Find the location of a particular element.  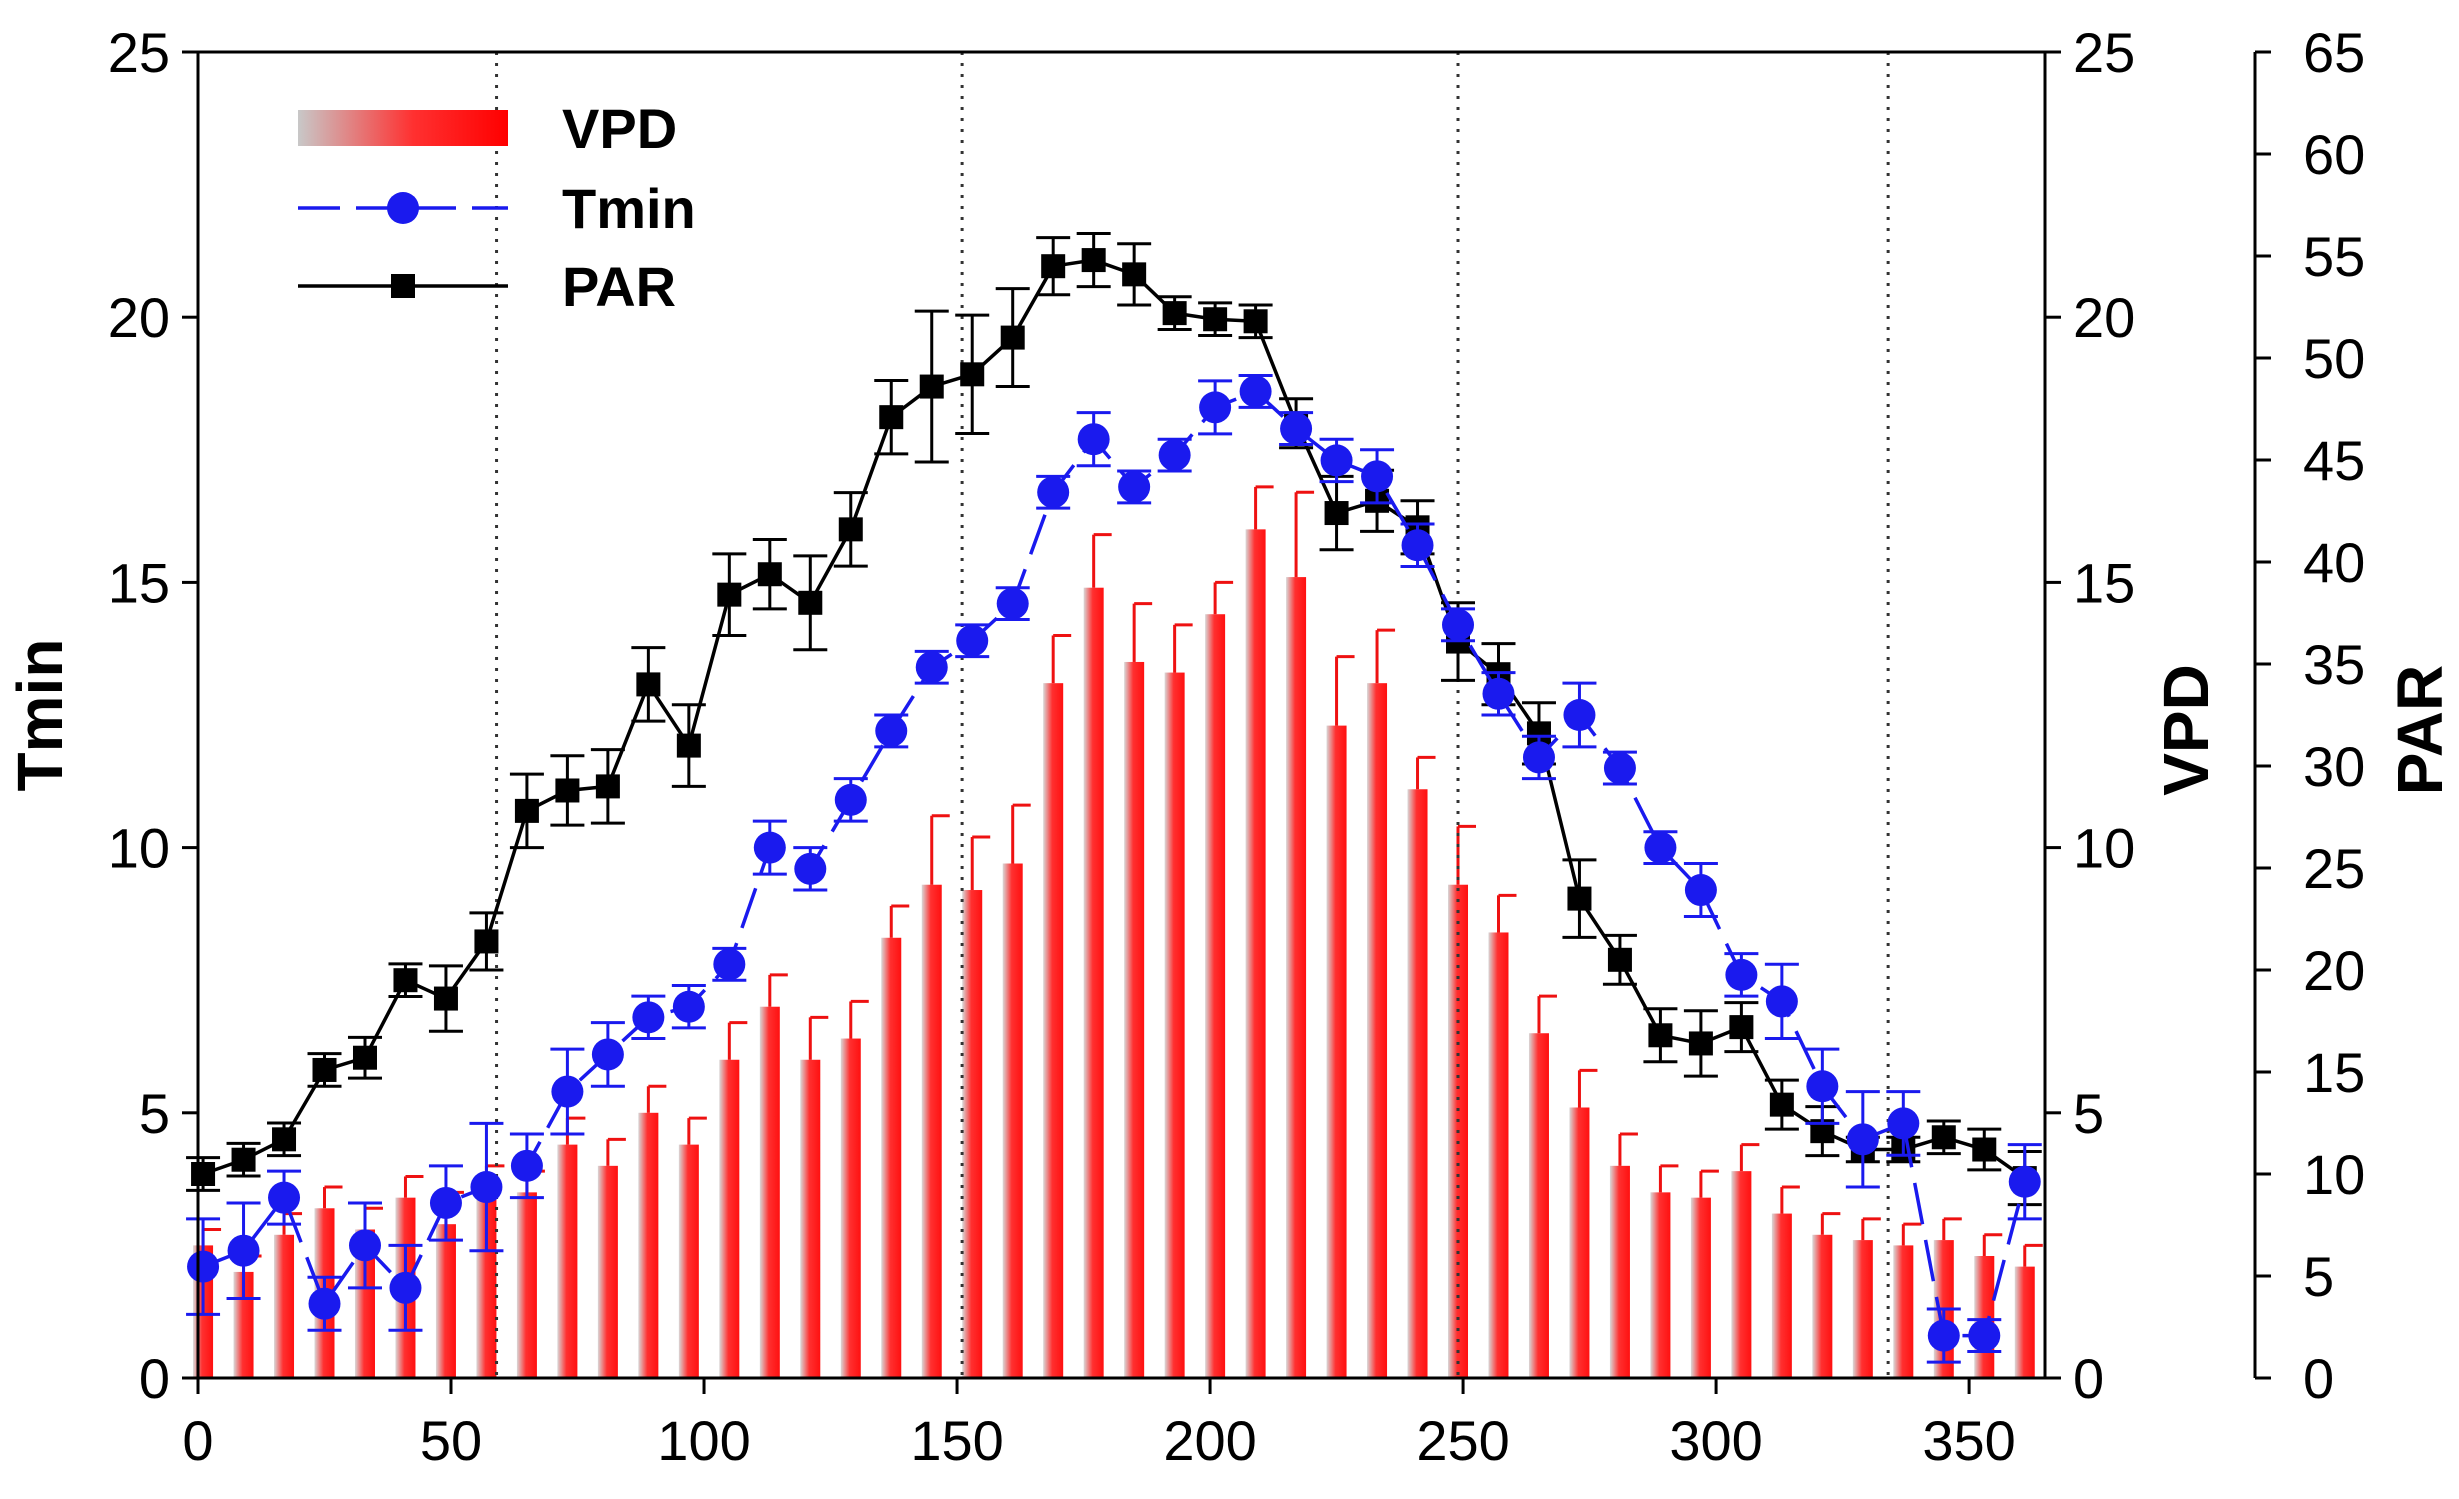

tmin-tick-label: 0 is located at coordinates (154, 1378).